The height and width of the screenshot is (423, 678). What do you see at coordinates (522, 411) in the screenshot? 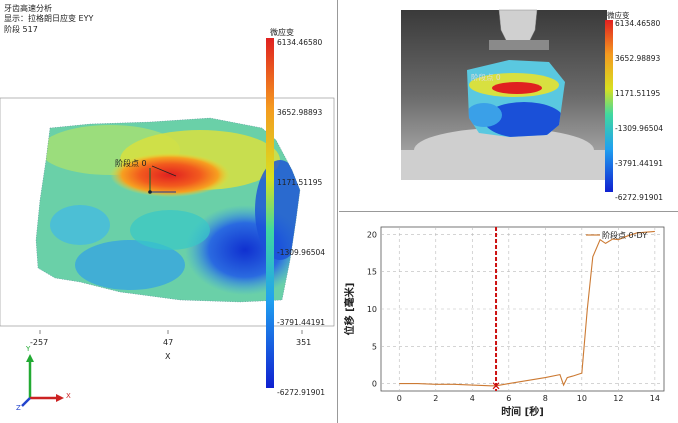
I see `x-axis-label: 时间 [秒]` at bounding box center [522, 411].